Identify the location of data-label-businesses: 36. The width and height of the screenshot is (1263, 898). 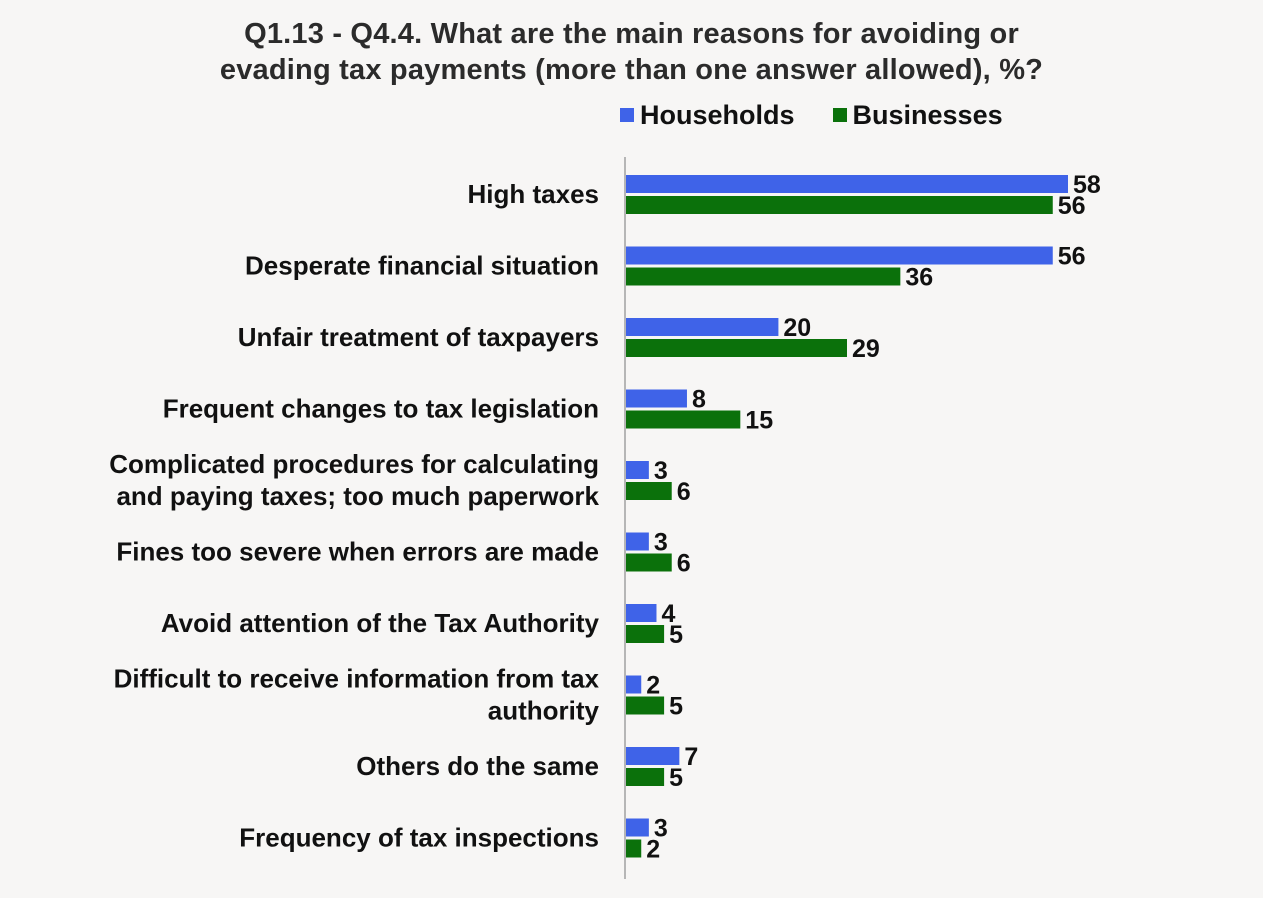
(919, 278).